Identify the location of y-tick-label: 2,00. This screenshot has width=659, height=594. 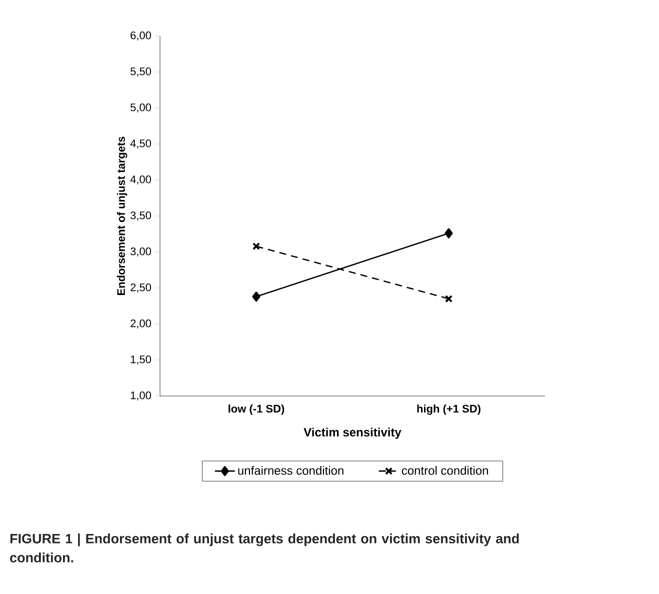
(141, 324).